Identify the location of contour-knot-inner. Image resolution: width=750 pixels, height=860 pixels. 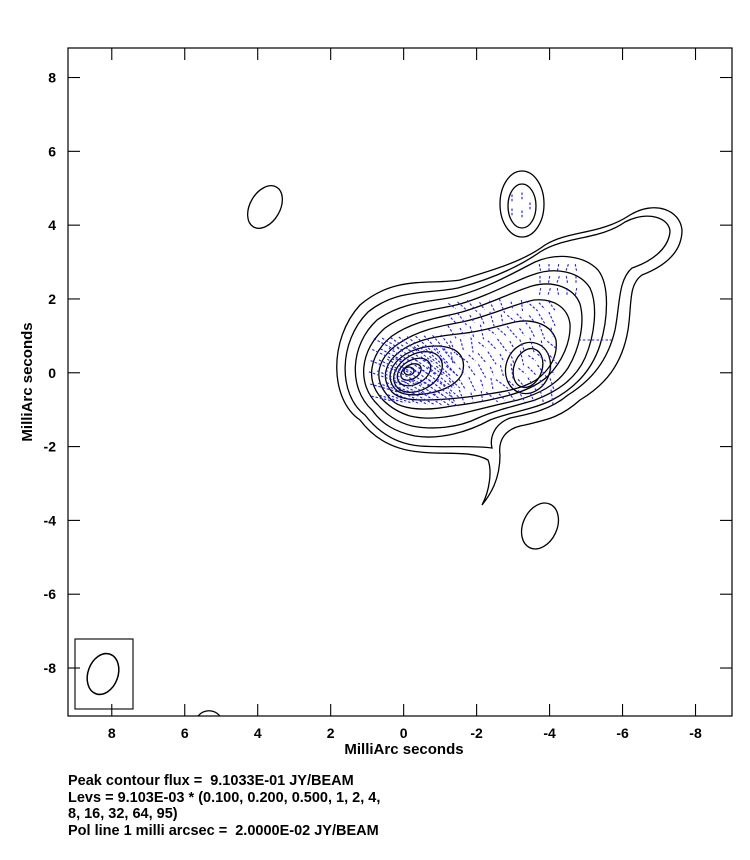
(528, 368).